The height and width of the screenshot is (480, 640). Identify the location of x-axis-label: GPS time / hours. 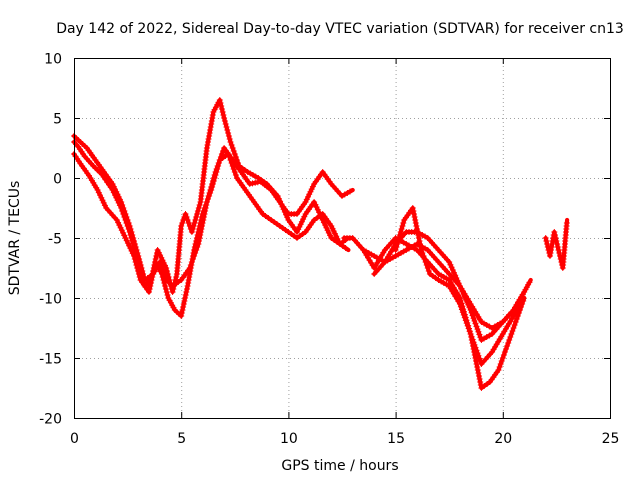
(339, 466).